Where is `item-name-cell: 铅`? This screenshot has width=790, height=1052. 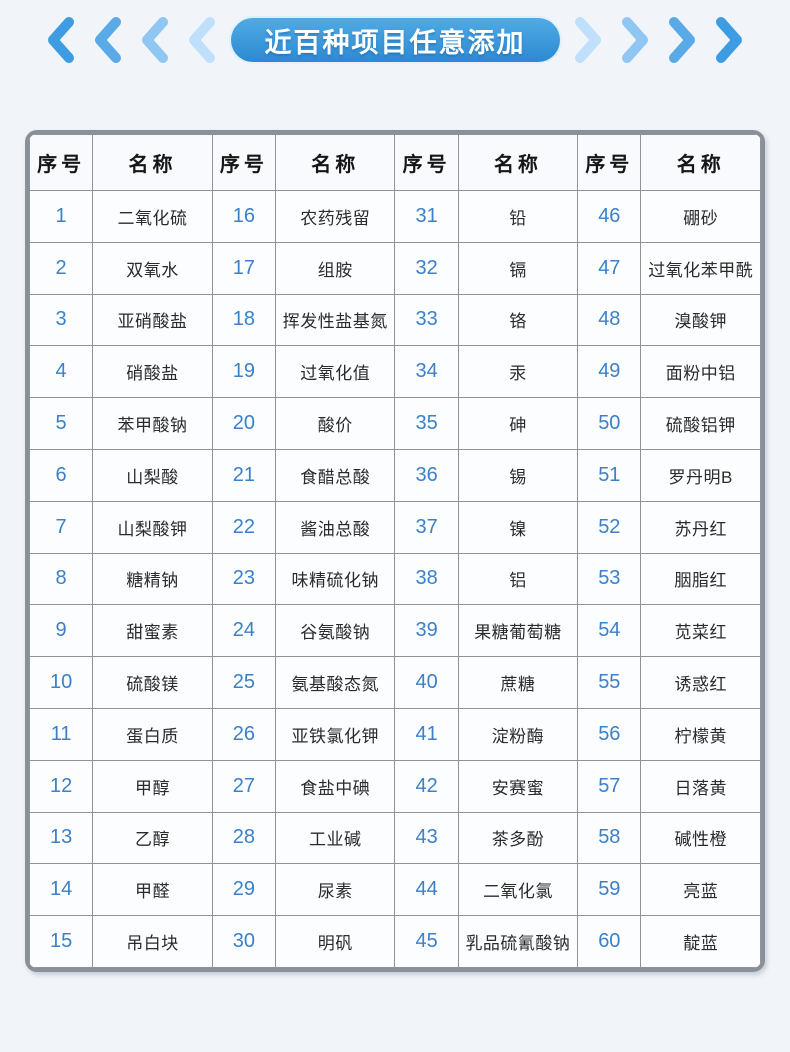 item-name-cell: 铅 is located at coordinates (518, 216).